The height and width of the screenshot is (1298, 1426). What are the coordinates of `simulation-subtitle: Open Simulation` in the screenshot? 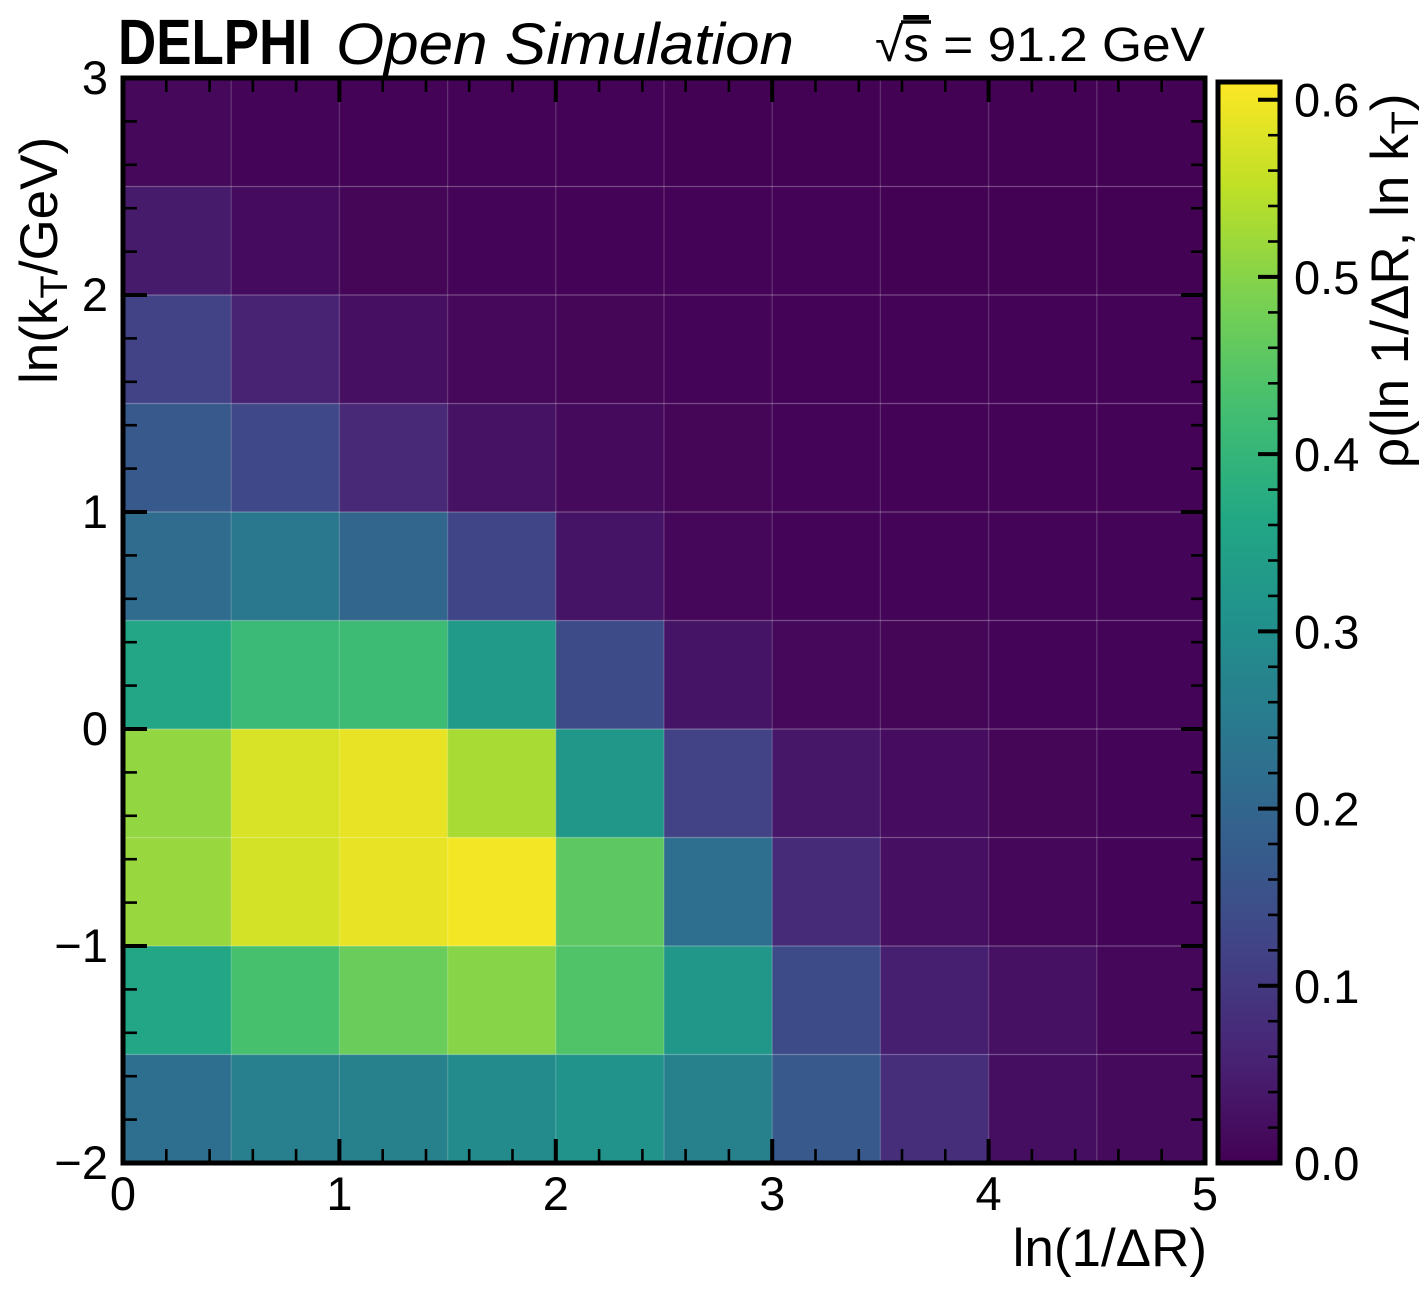 It's located at (565, 44).